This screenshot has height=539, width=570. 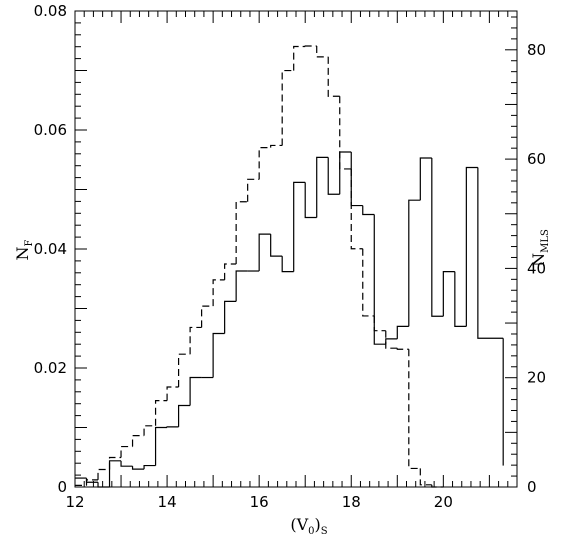 What do you see at coordinates (50, 249) in the screenshot?
I see `y-tick-label: 0.04` at bounding box center [50, 249].